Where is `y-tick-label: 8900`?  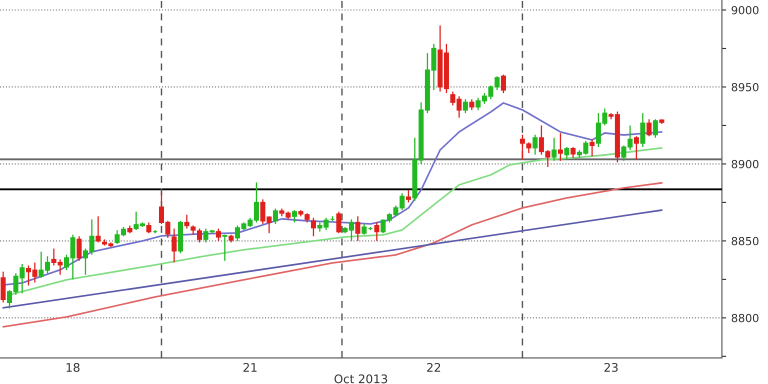
y-tick-label: 8900 is located at coordinates (745, 164).